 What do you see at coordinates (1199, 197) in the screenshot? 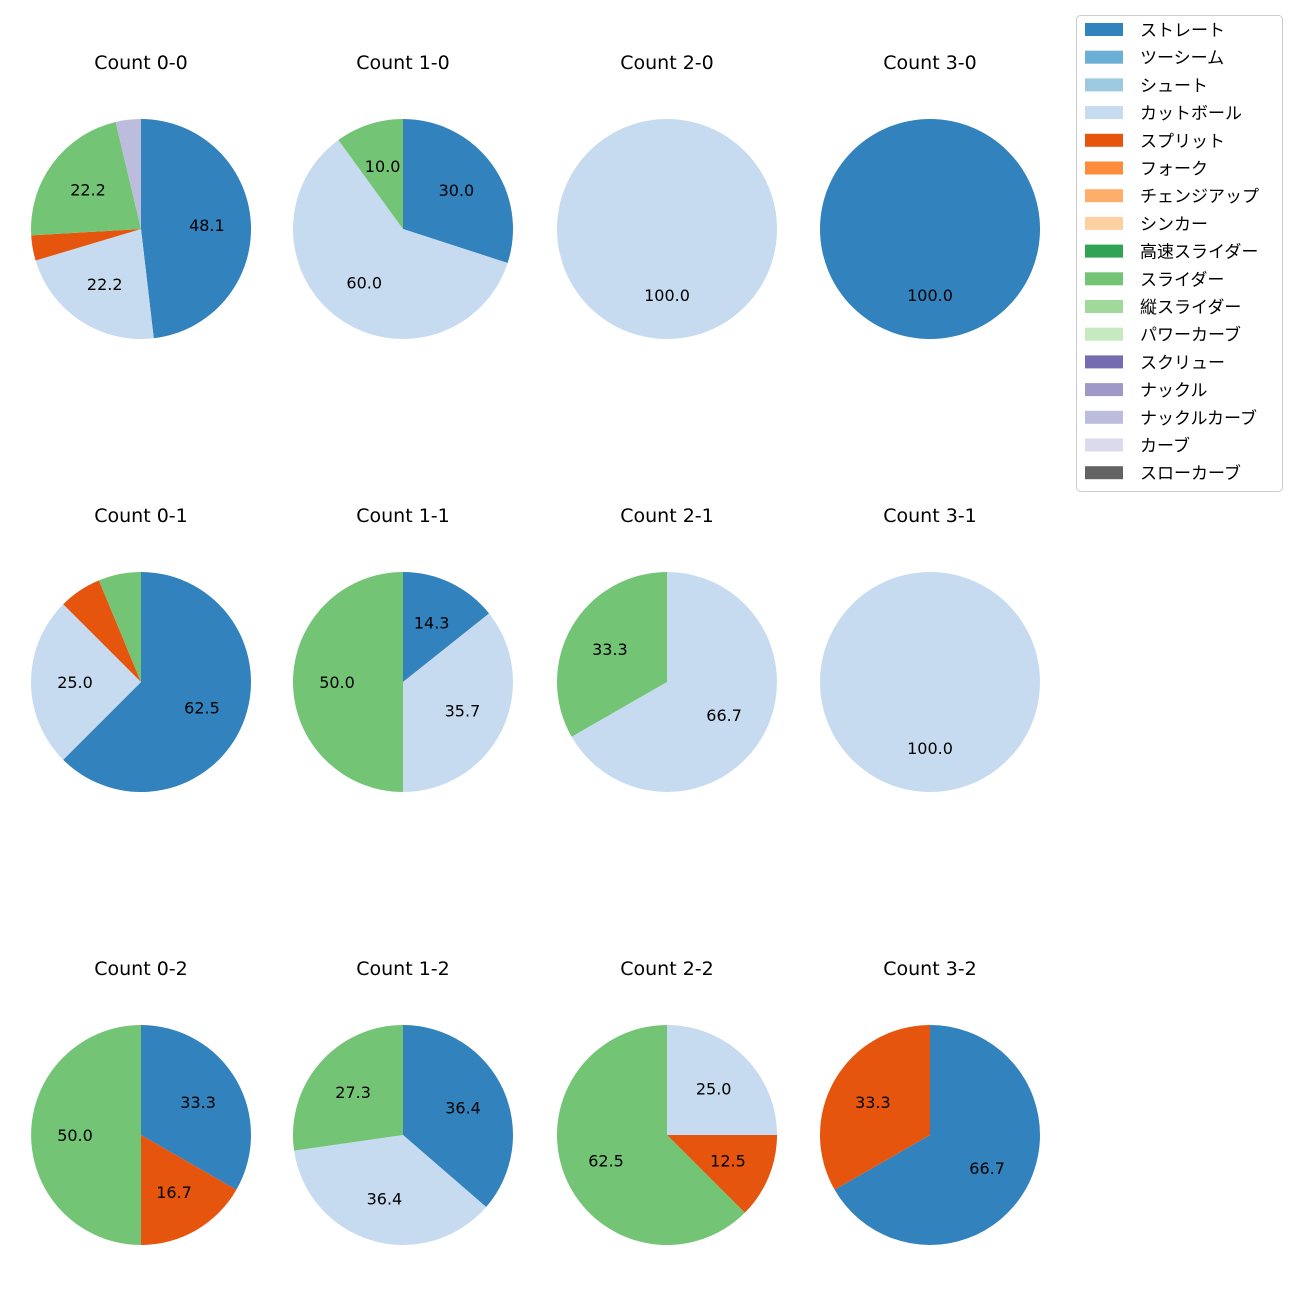
I see `legend-label: チェンジアップ` at bounding box center [1199, 197].